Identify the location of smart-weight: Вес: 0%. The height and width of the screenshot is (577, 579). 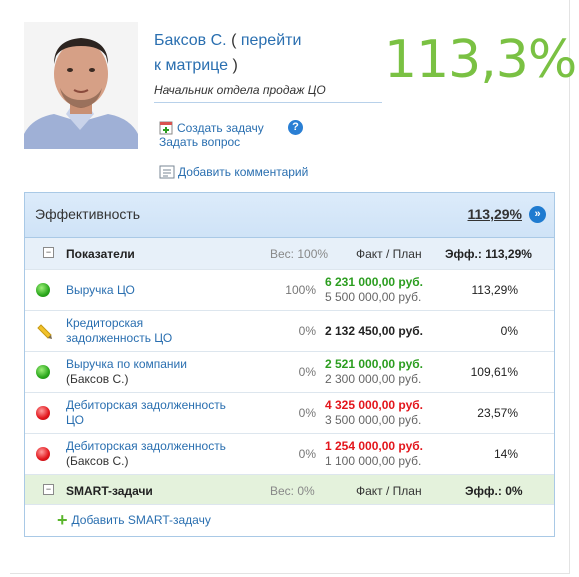
(292, 491).